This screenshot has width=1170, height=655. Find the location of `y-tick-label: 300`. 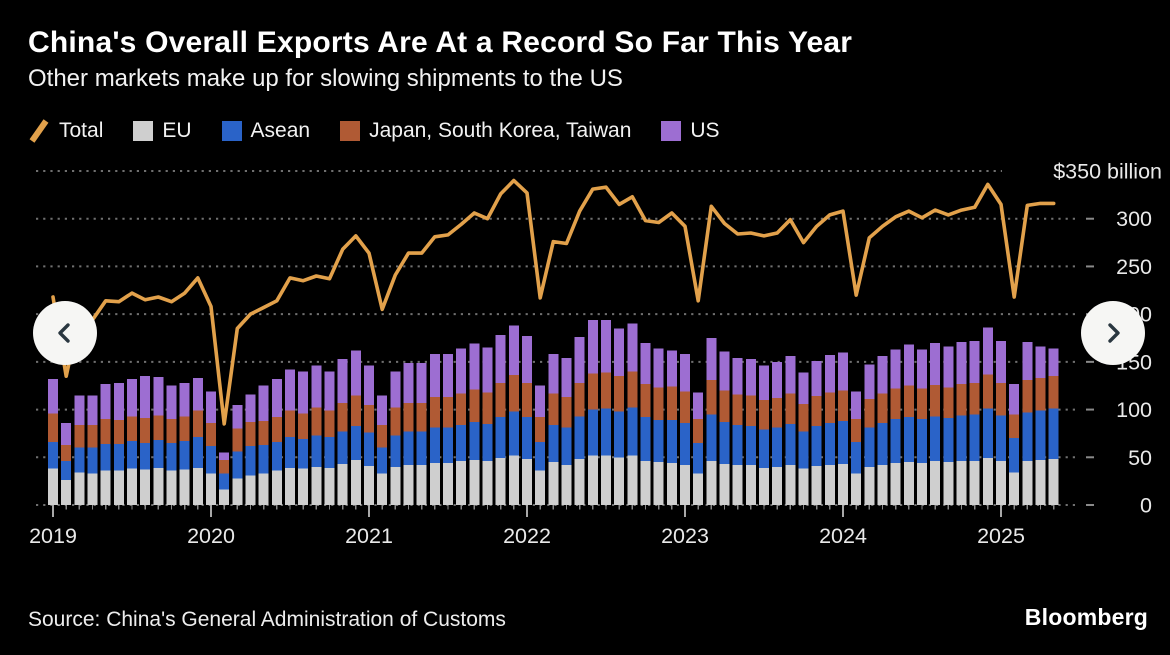

y-tick-label: 300 is located at coordinates (1134, 219).